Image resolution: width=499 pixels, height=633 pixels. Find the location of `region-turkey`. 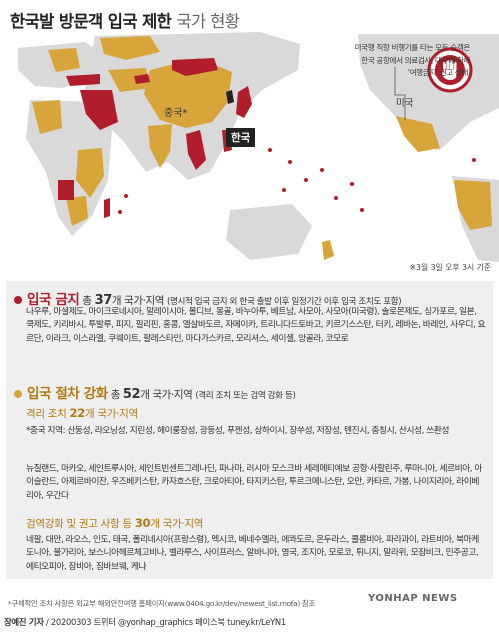

region-turkey is located at coordinates (83, 80).